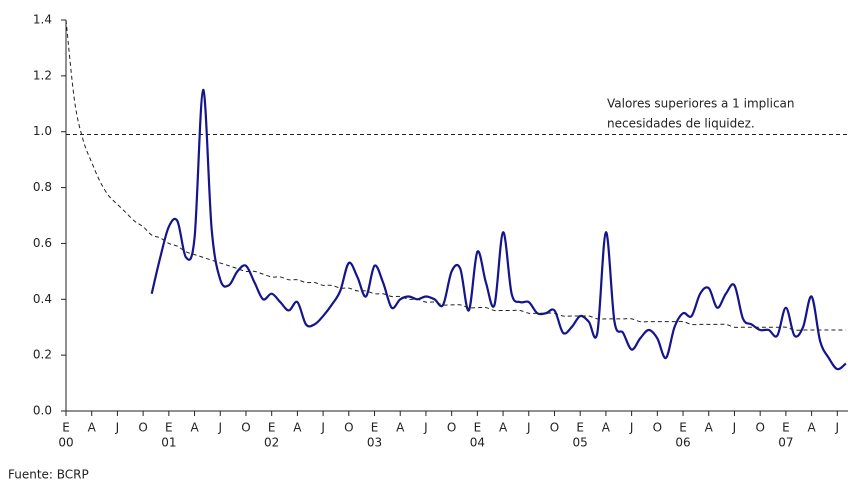 The height and width of the screenshot is (484, 848). Describe the element at coordinates (374, 443) in the screenshot. I see `x-group-label: 03` at that location.